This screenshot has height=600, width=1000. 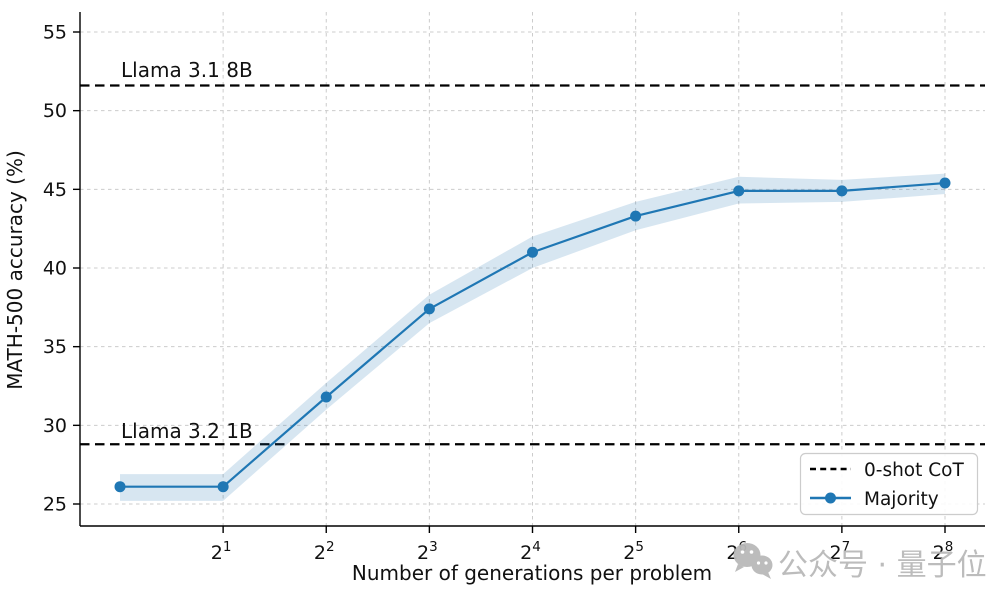 I want to click on y-tick-label: 45, so click(x=55, y=190).